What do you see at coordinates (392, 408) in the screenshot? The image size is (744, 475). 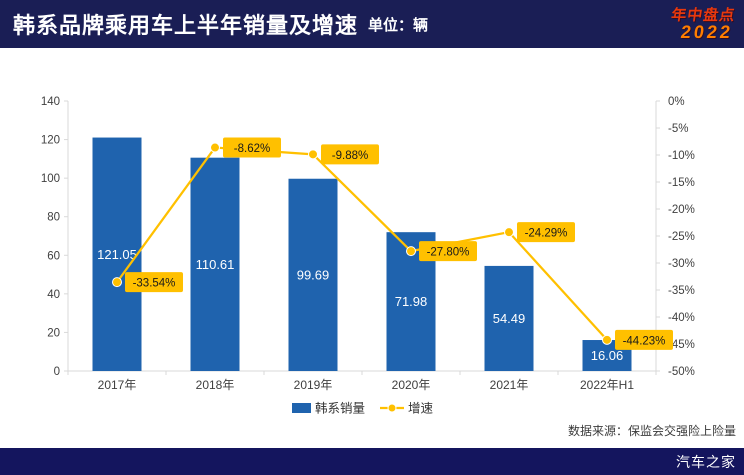 I see `legend-line-marker` at bounding box center [392, 408].